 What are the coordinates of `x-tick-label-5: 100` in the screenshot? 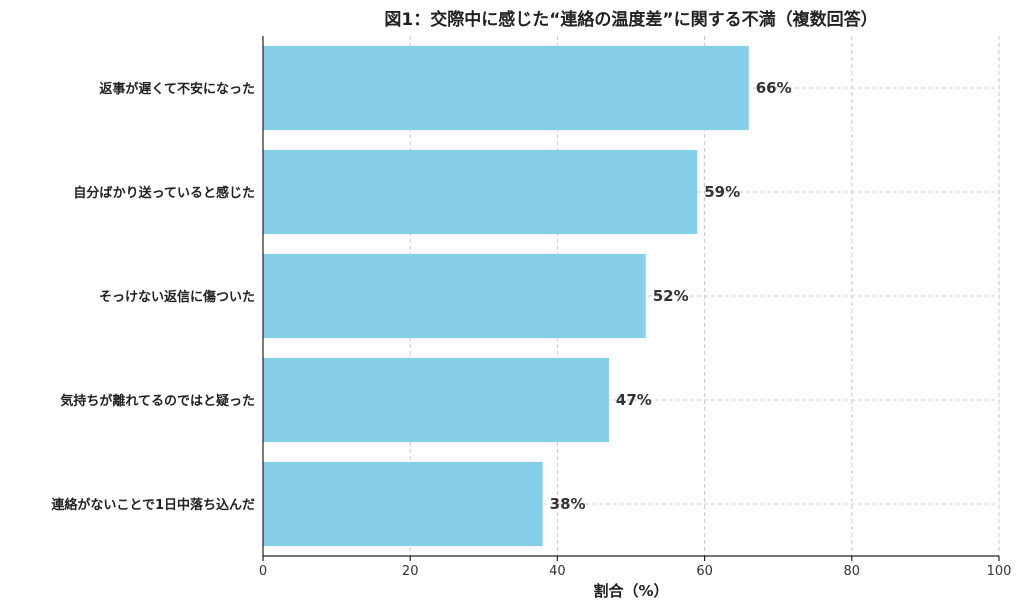 It's located at (999, 571).